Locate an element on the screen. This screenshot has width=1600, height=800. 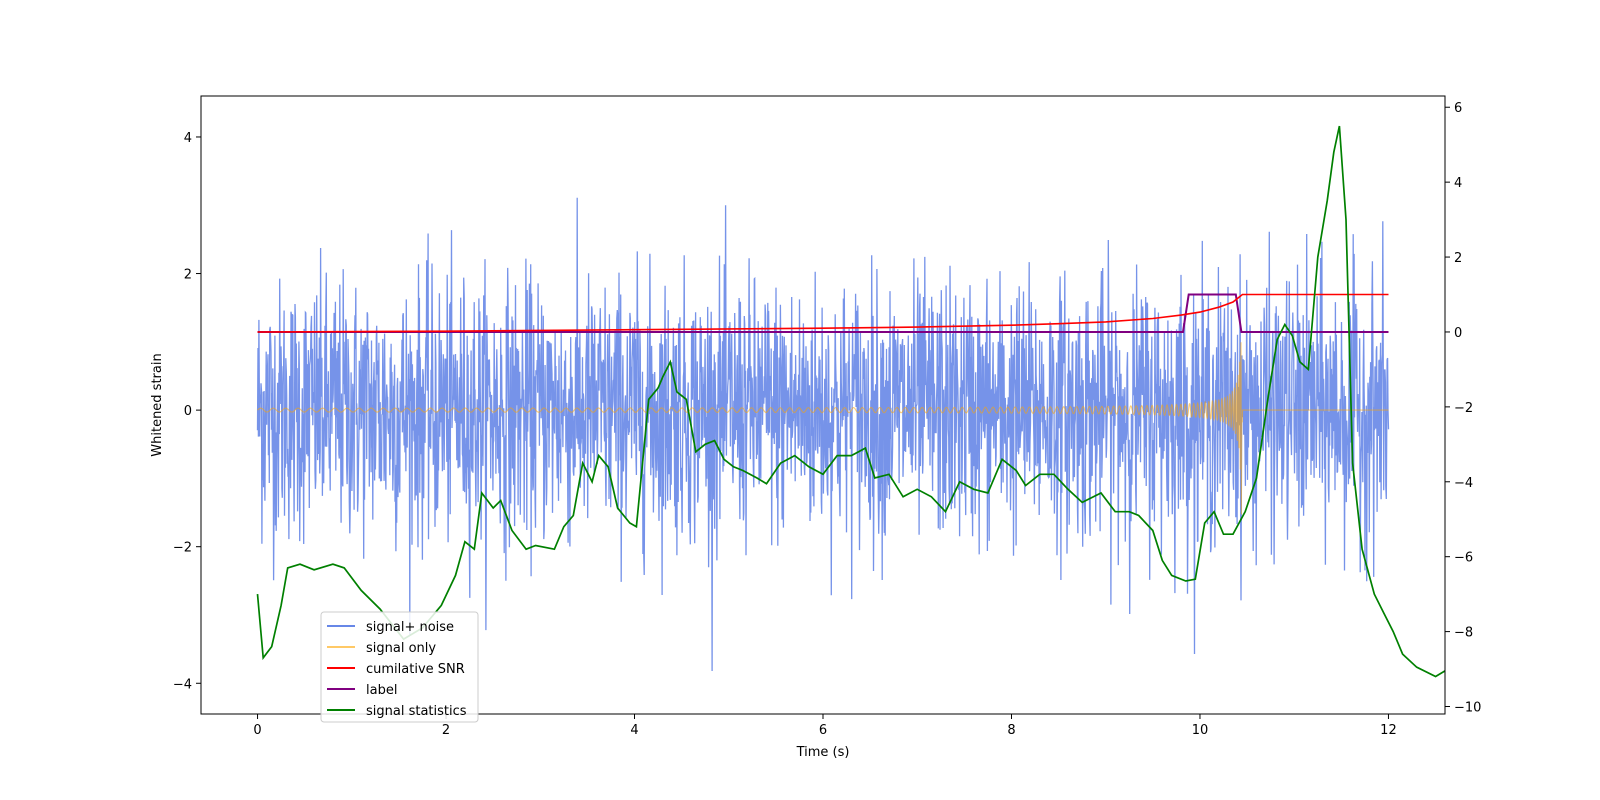
y-tick-label: −4 is located at coordinates (182, 684).